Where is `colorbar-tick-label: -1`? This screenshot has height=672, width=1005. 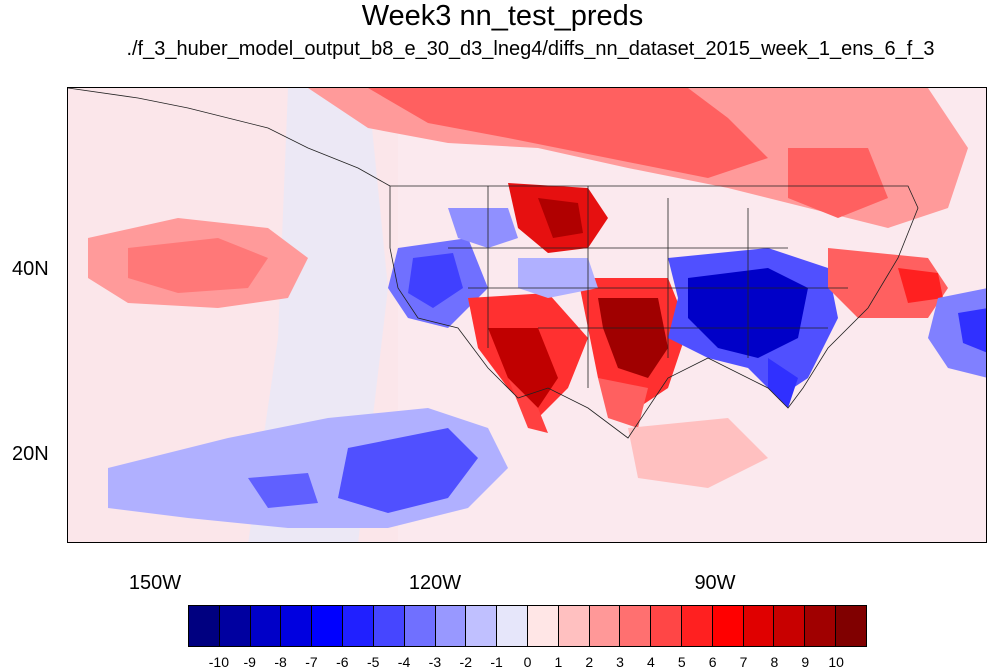 colorbar-tick-label: -1 is located at coordinates (496, 662).